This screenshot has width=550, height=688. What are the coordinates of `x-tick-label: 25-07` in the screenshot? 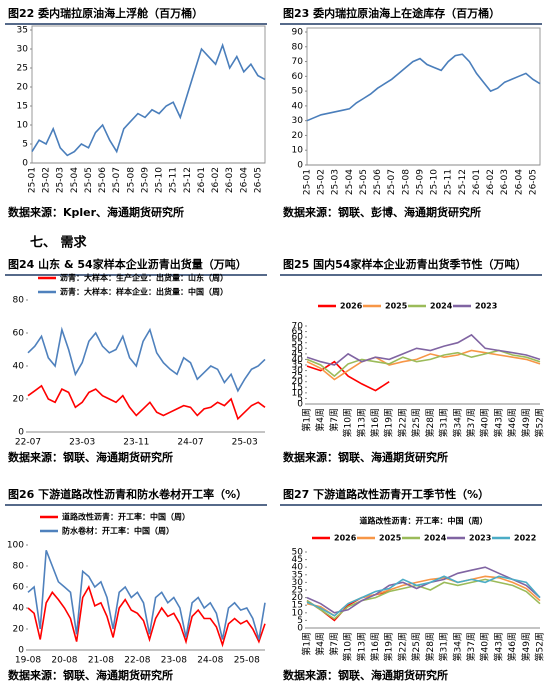 It's located at (117, 180).